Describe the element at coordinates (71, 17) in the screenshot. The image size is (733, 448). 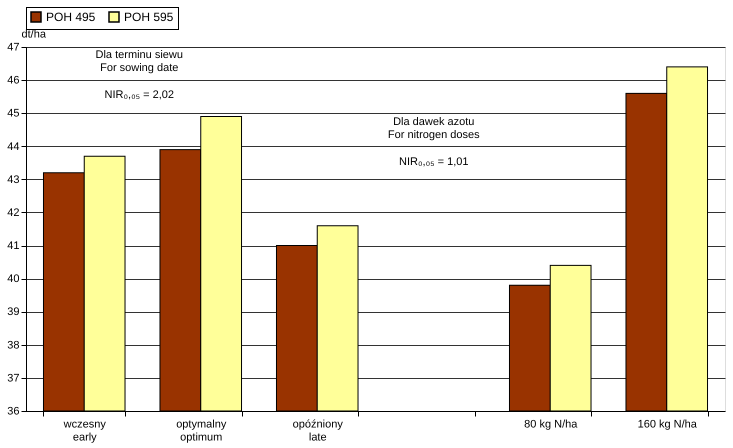
I see `legend-label: POH 495` at that location.